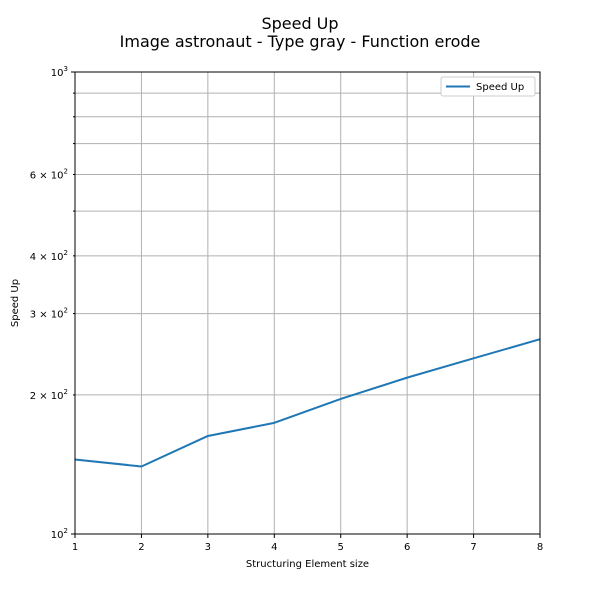 The width and height of the screenshot is (600, 600). What do you see at coordinates (141, 547) in the screenshot?
I see `x-tick-label: 2` at bounding box center [141, 547].